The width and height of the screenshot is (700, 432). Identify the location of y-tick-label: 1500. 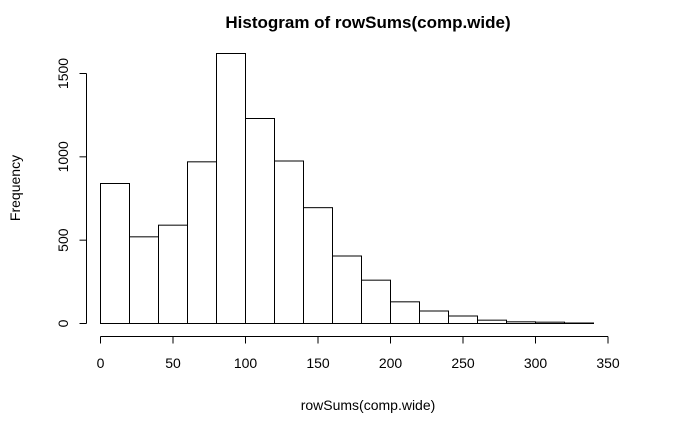
(63, 73).